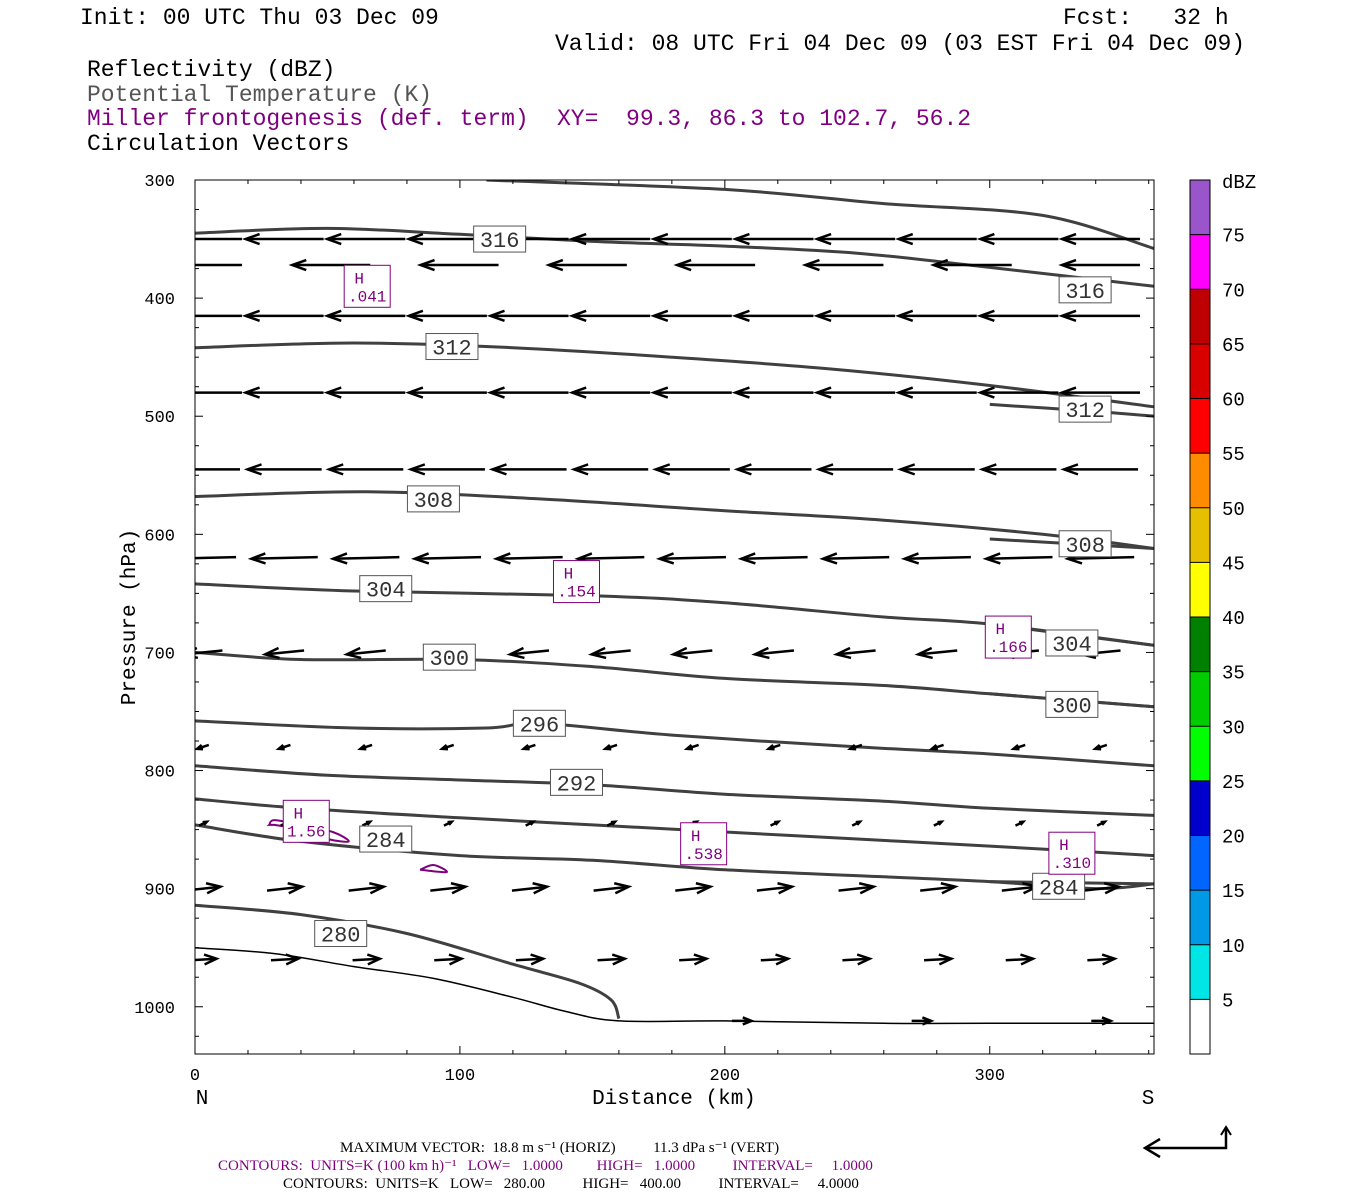 The height and width of the screenshot is (1200, 1350). Describe the element at coordinates (260, 95) in the screenshot. I see `field-potential-temperature: Potential Temperature (K)` at that location.